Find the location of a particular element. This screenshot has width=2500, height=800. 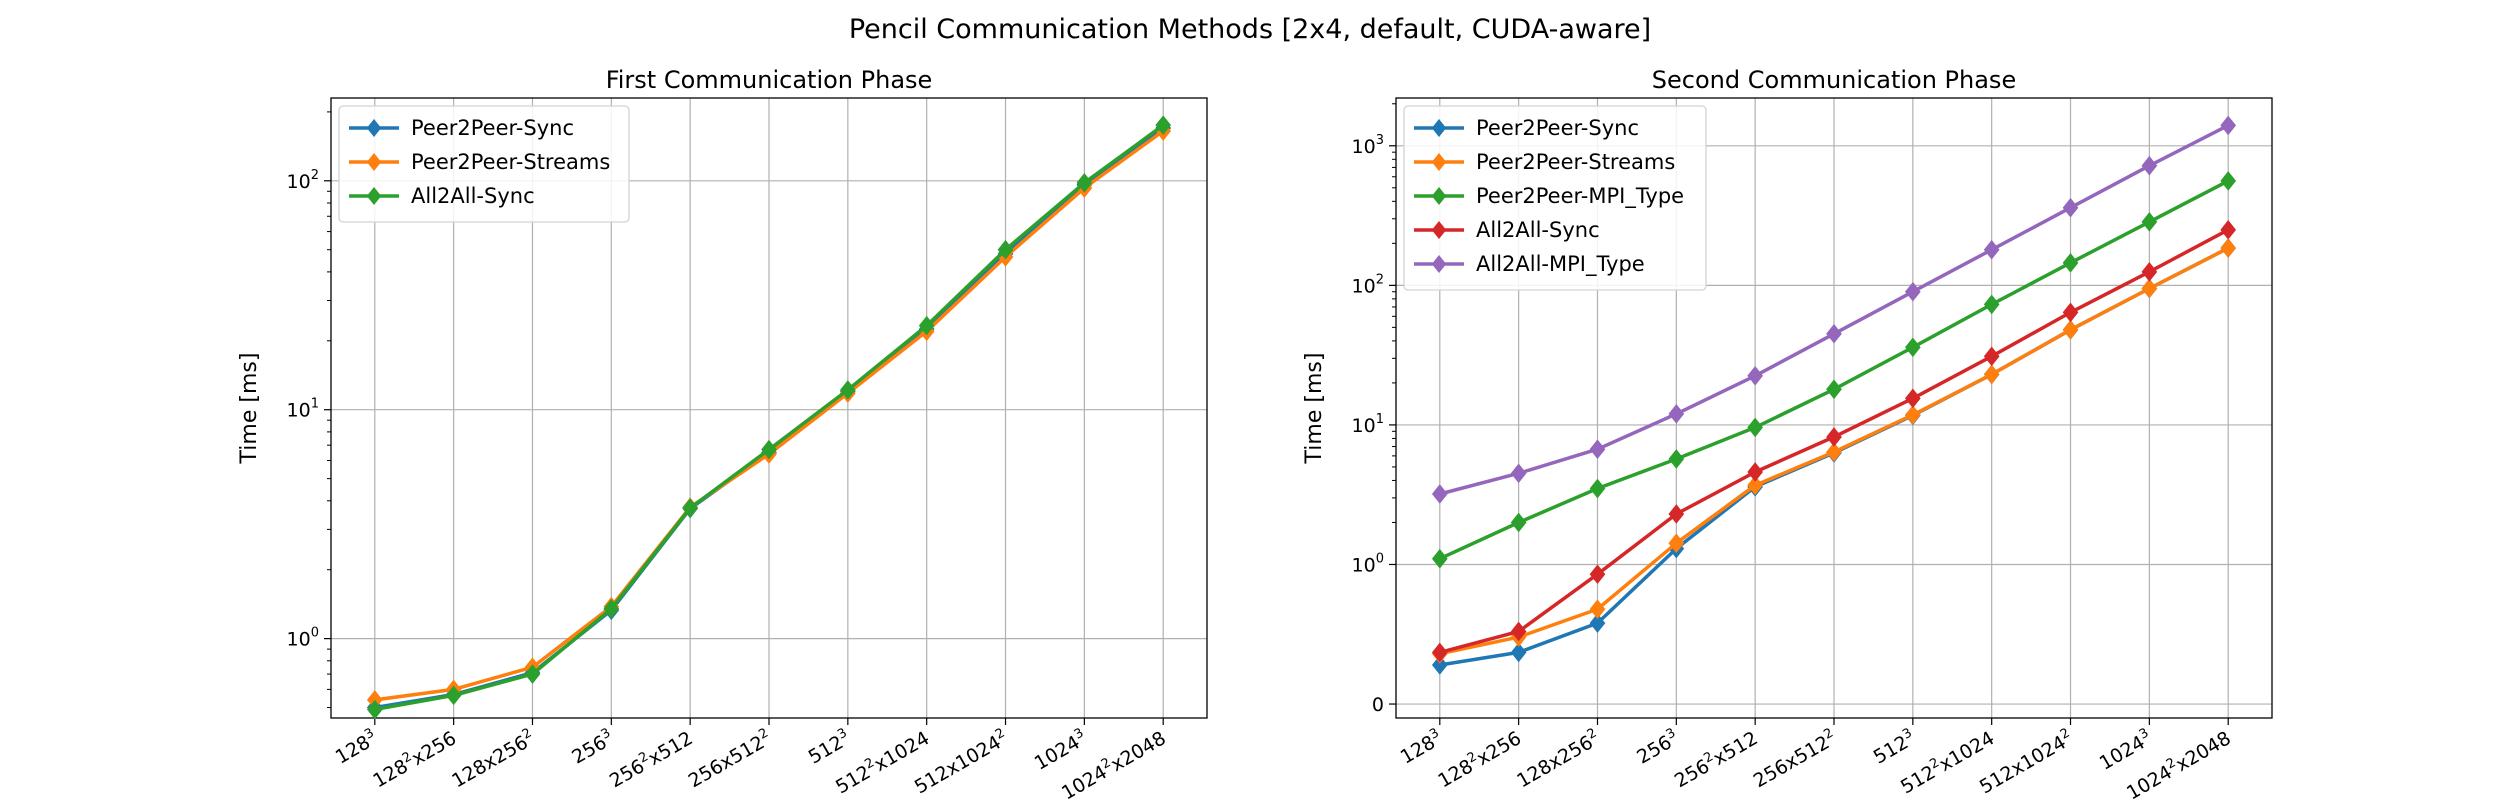

y-tick-label: 0 is located at coordinates (1378, 705).